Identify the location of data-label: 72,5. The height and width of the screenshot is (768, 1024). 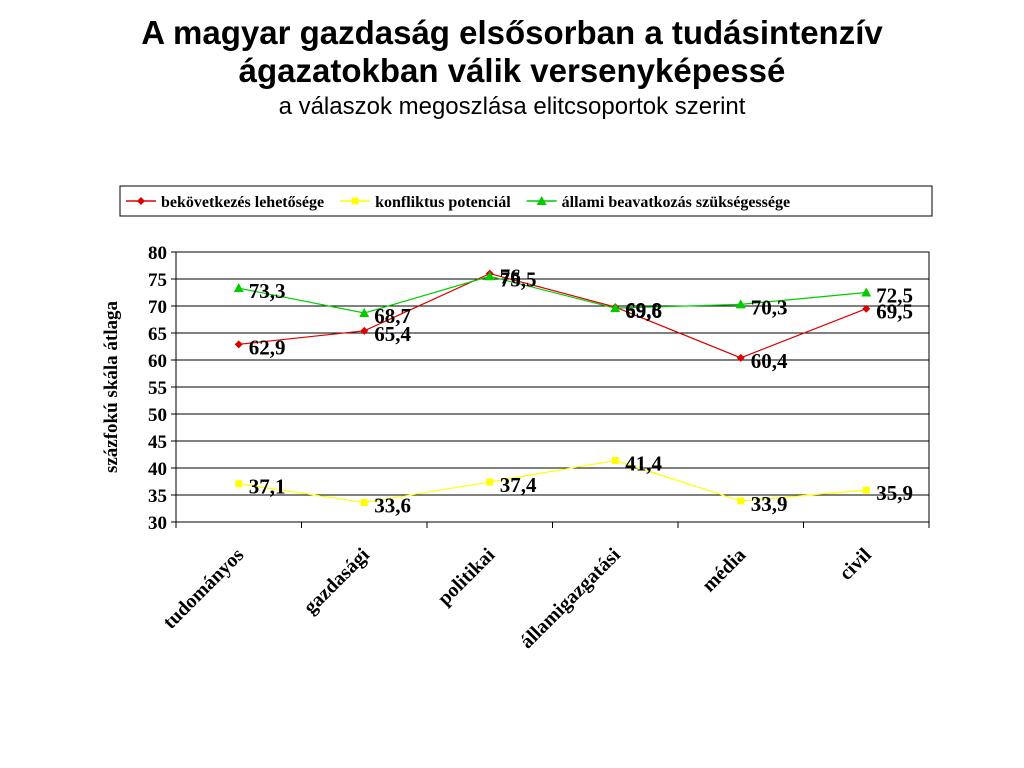
(894, 296).